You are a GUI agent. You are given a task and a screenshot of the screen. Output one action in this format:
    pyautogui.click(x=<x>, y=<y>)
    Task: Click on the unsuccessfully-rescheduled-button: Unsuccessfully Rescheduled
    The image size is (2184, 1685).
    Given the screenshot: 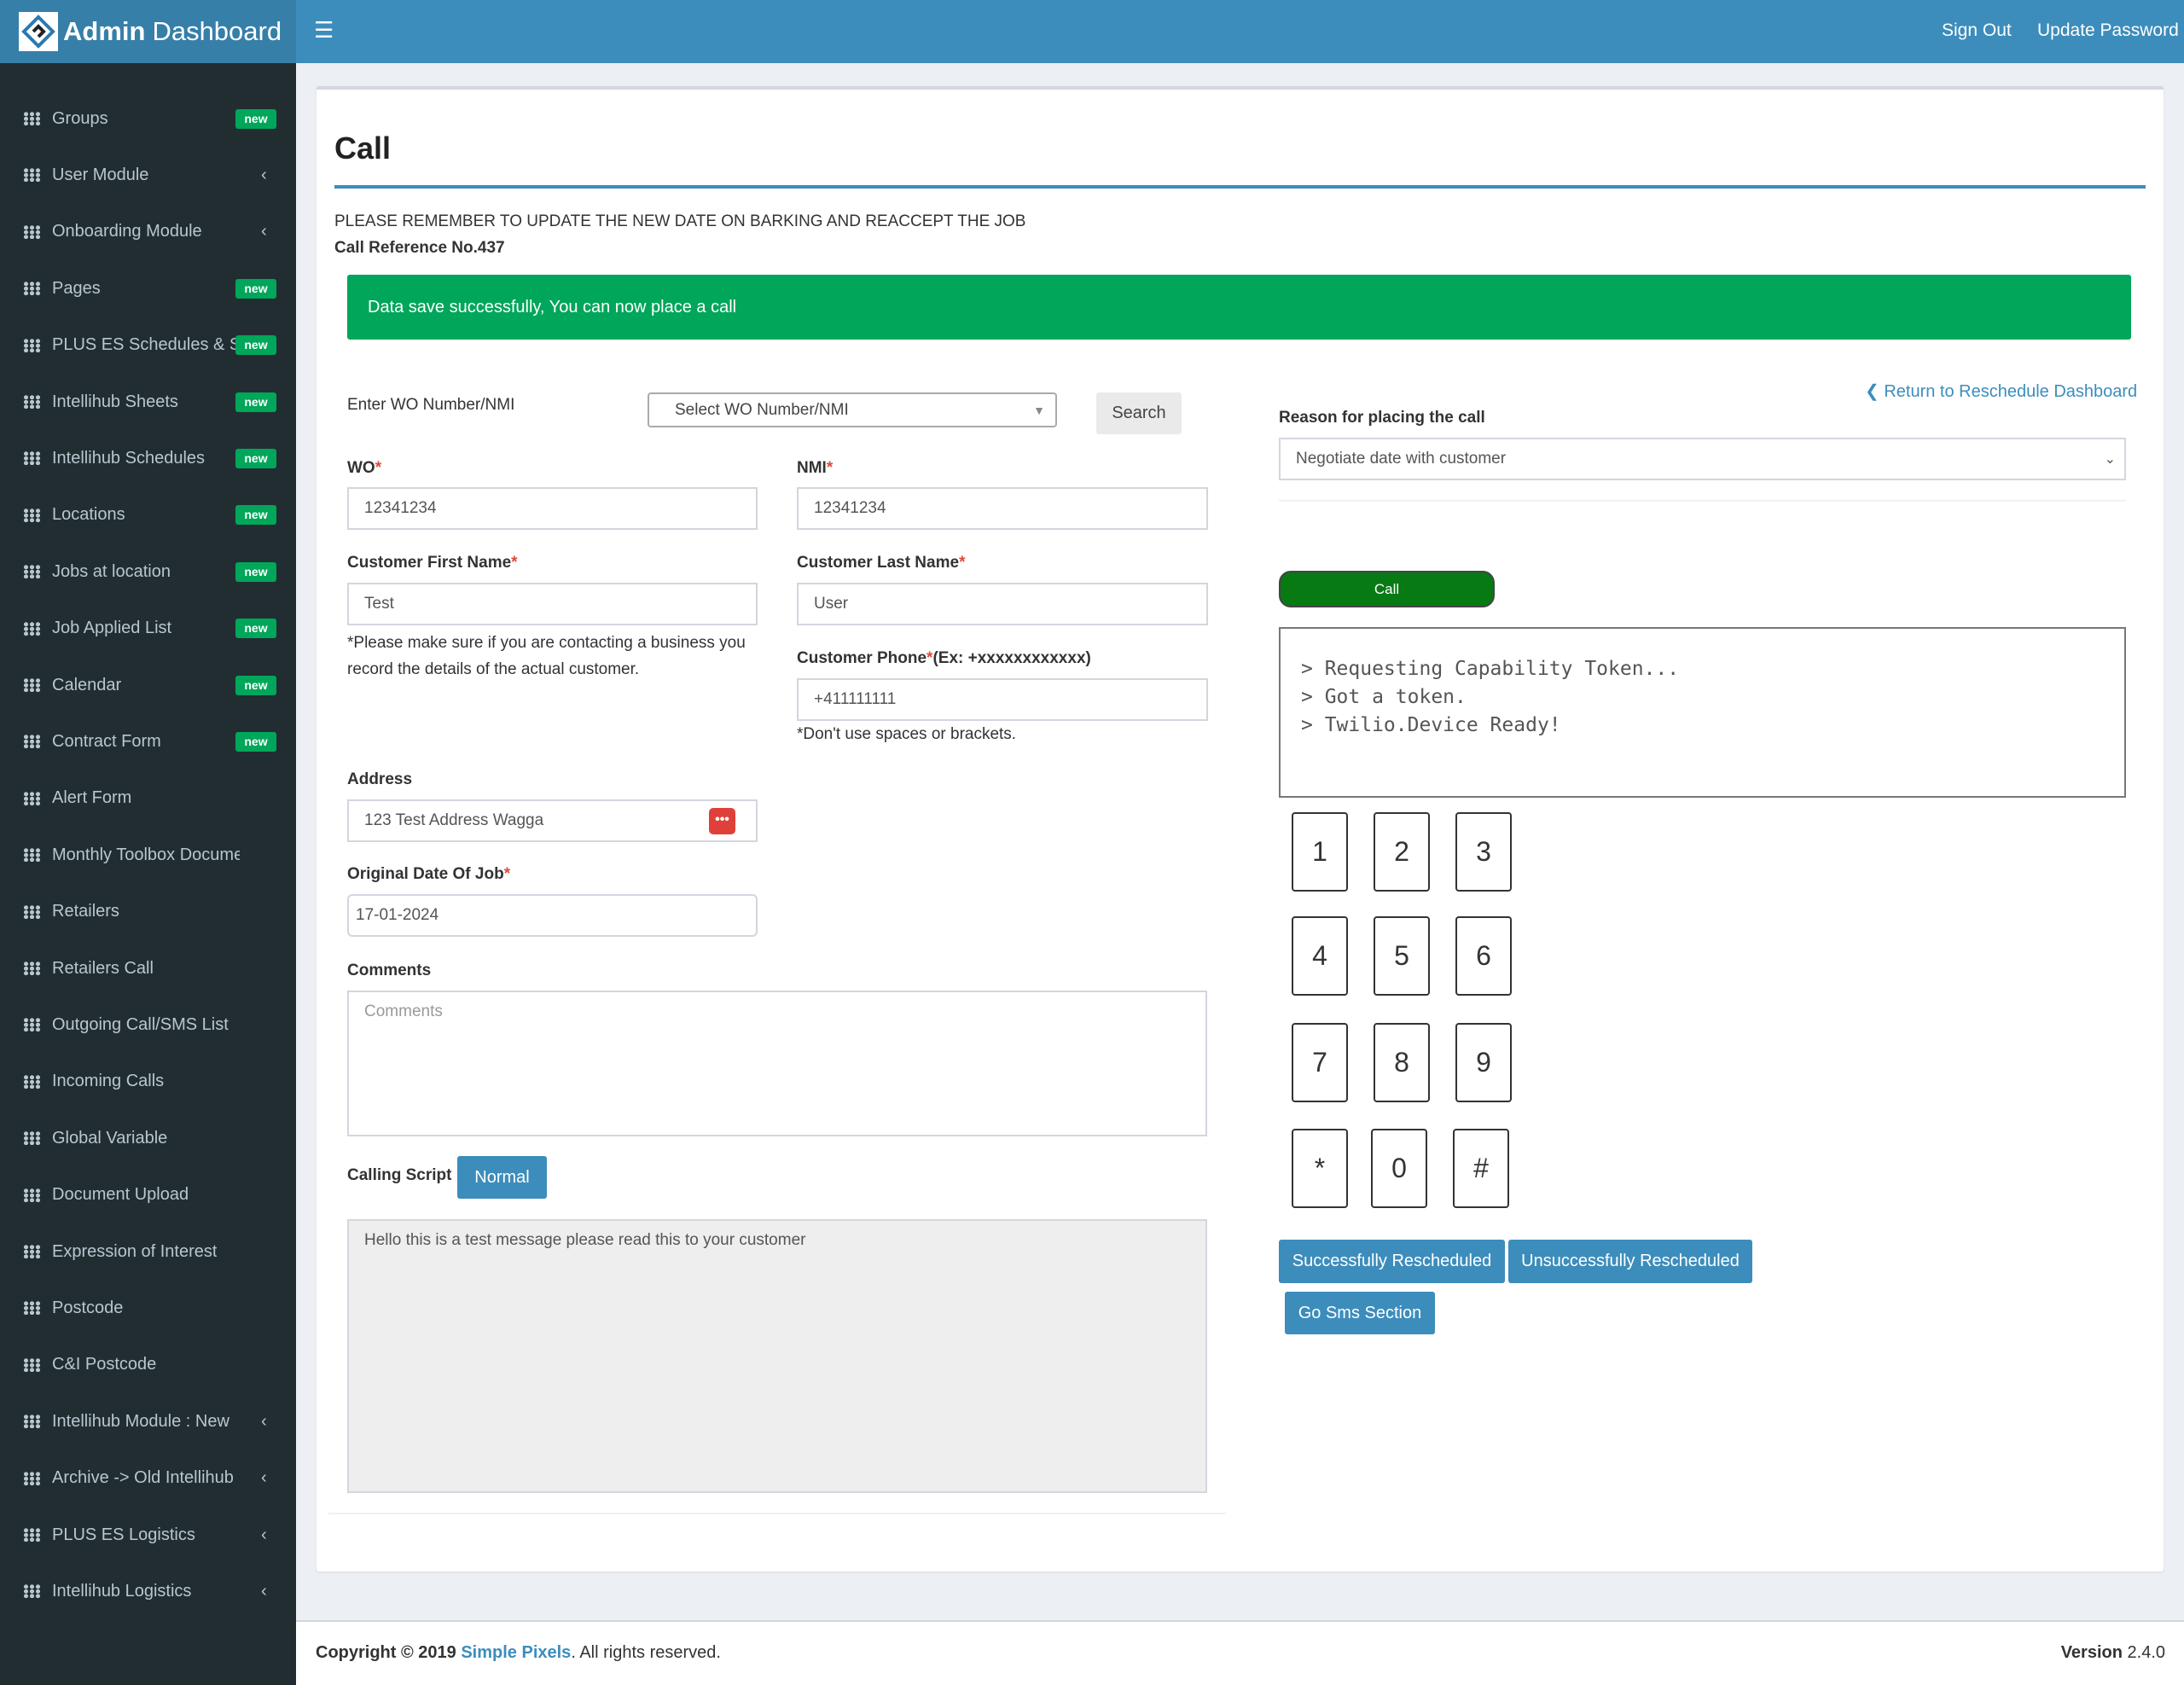 What is the action you would take?
    pyautogui.click(x=1630, y=1261)
    